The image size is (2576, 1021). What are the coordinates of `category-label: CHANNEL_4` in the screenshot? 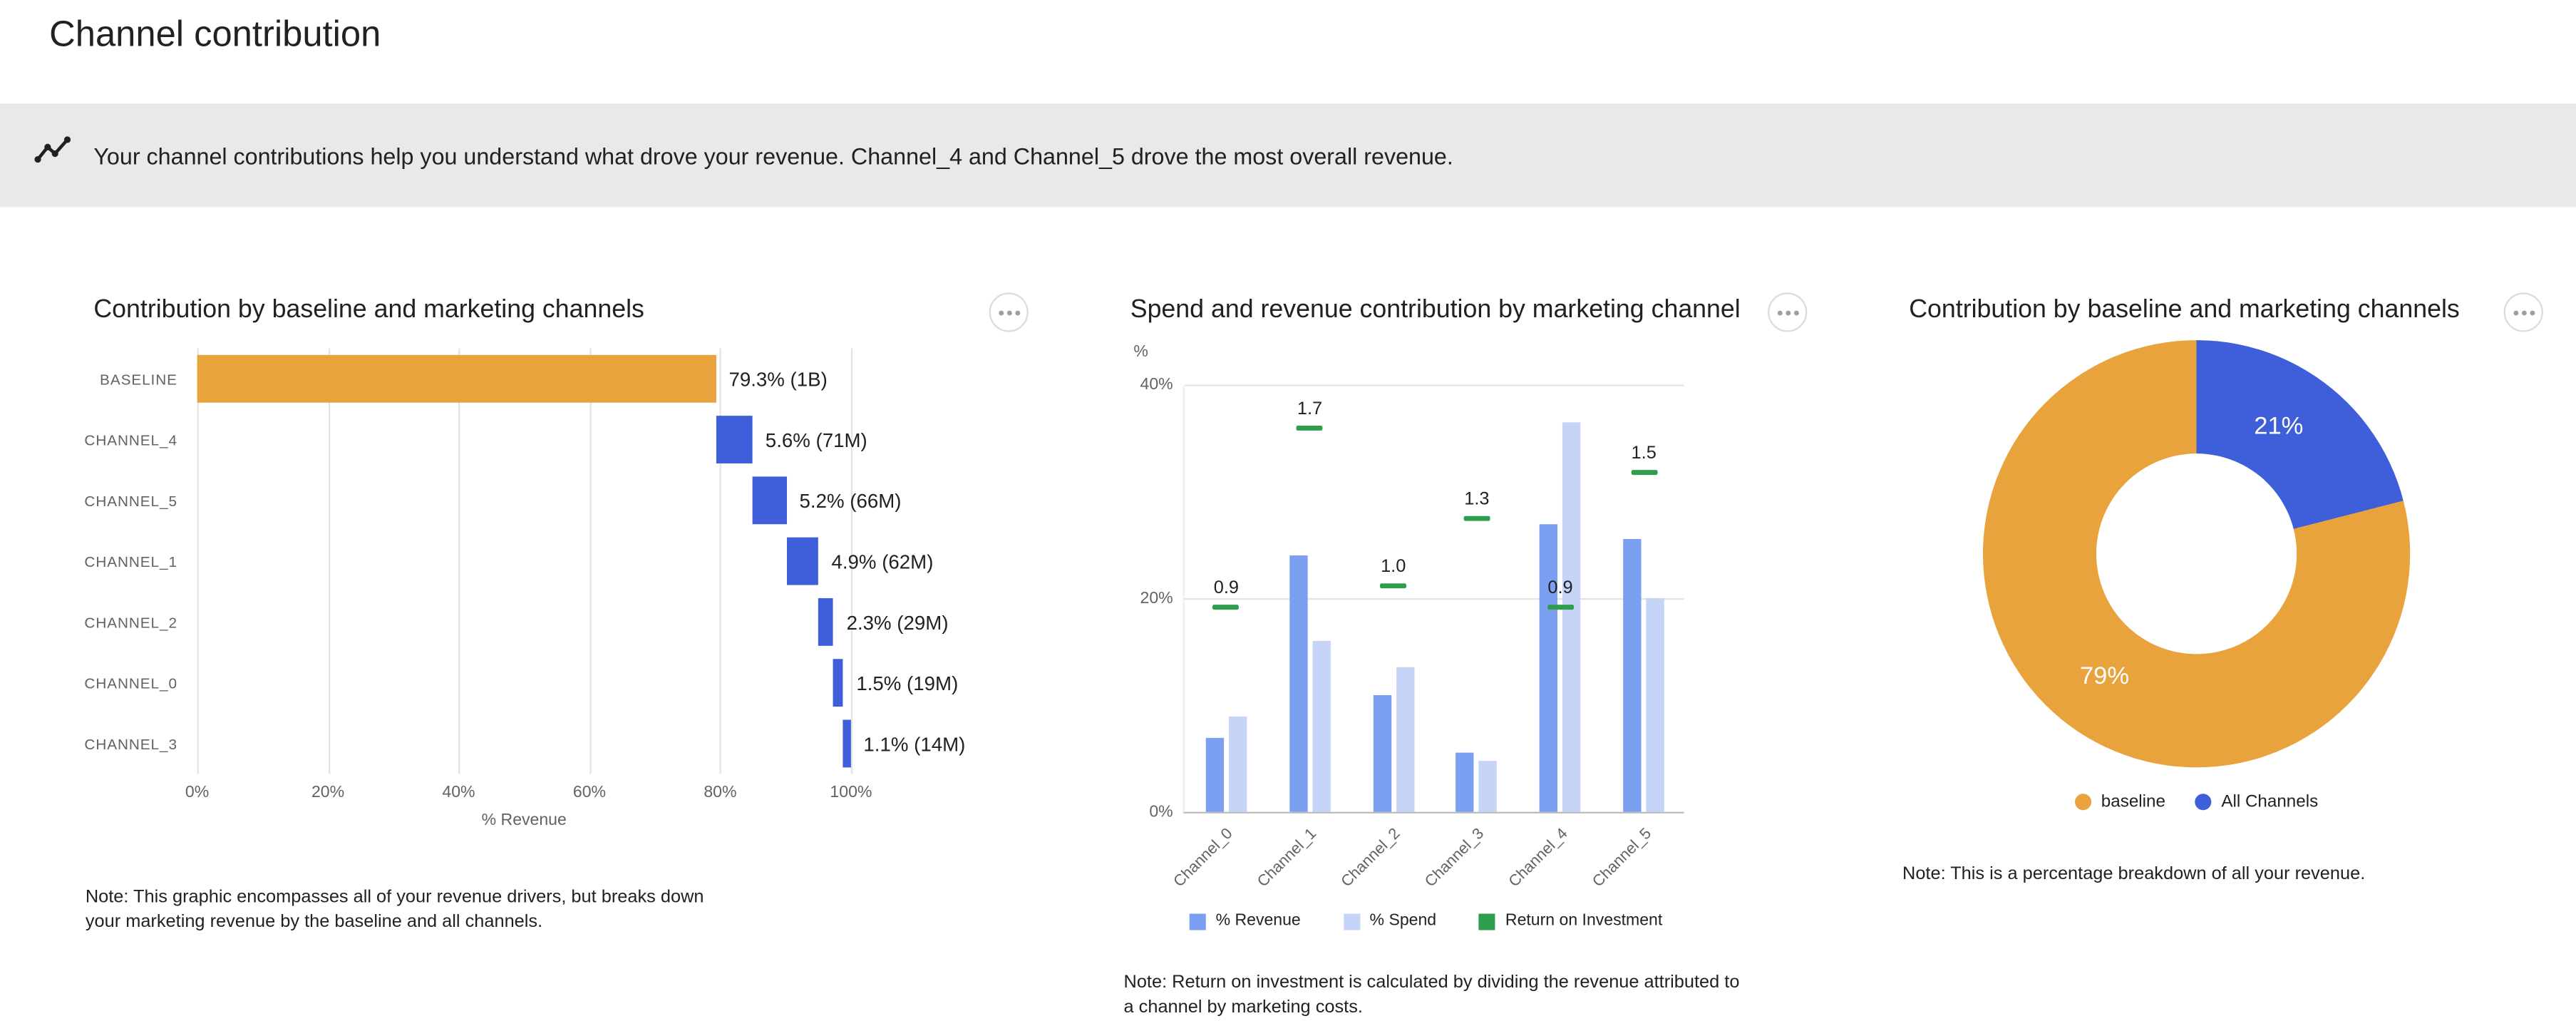 It's located at (130, 439).